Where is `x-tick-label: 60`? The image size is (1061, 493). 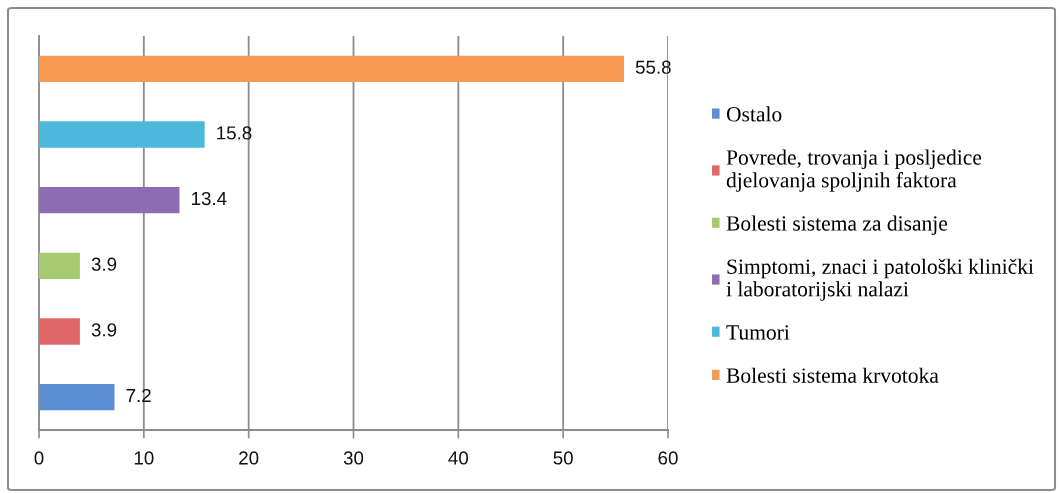 x-tick-label: 60 is located at coordinates (668, 458).